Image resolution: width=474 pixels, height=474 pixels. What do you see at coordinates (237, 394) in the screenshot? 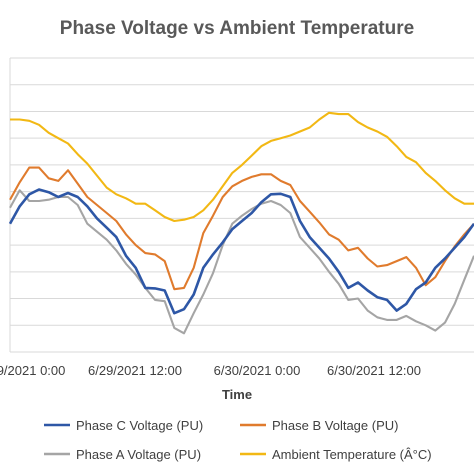
I see `x-axis-title: Time` at bounding box center [237, 394].